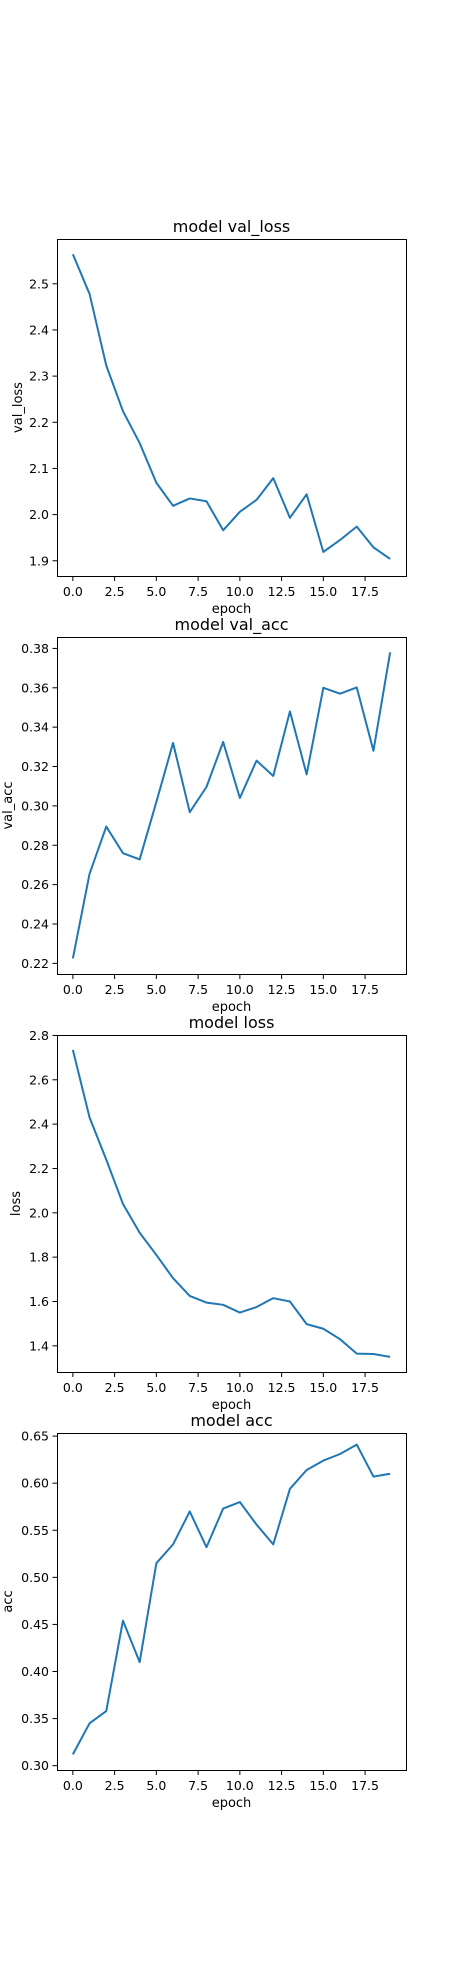 Image resolution: width=450 pixels, height=1980 pixels. Describe the element at coordinates (16, 1203) in the screenshot. I see `y-axis-label: loss` at that location.